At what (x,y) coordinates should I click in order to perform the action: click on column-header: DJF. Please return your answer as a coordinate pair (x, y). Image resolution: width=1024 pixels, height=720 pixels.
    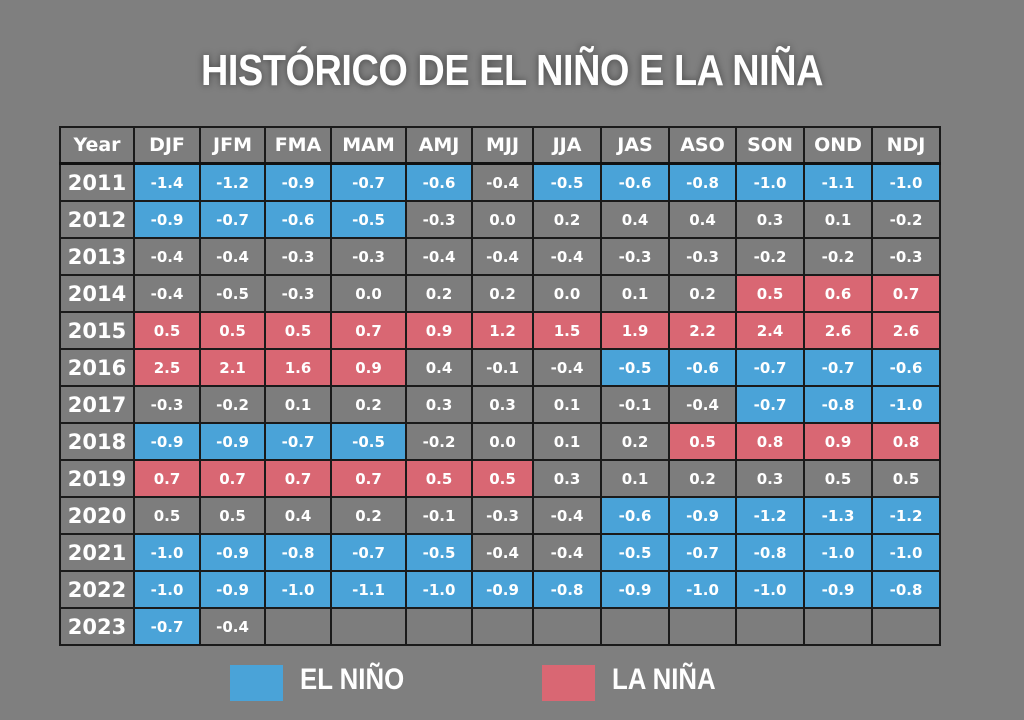
    Looking at the image, I should click on (167, 145).